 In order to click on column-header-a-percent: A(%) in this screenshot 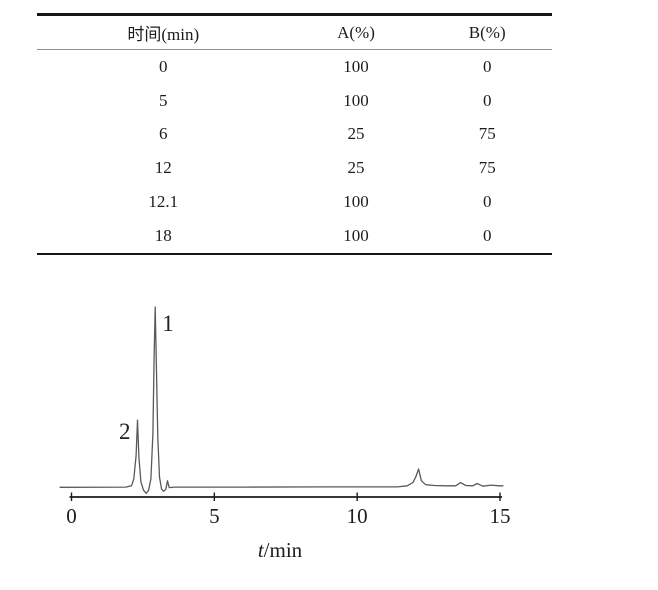, I will do `click(356, 32)`.